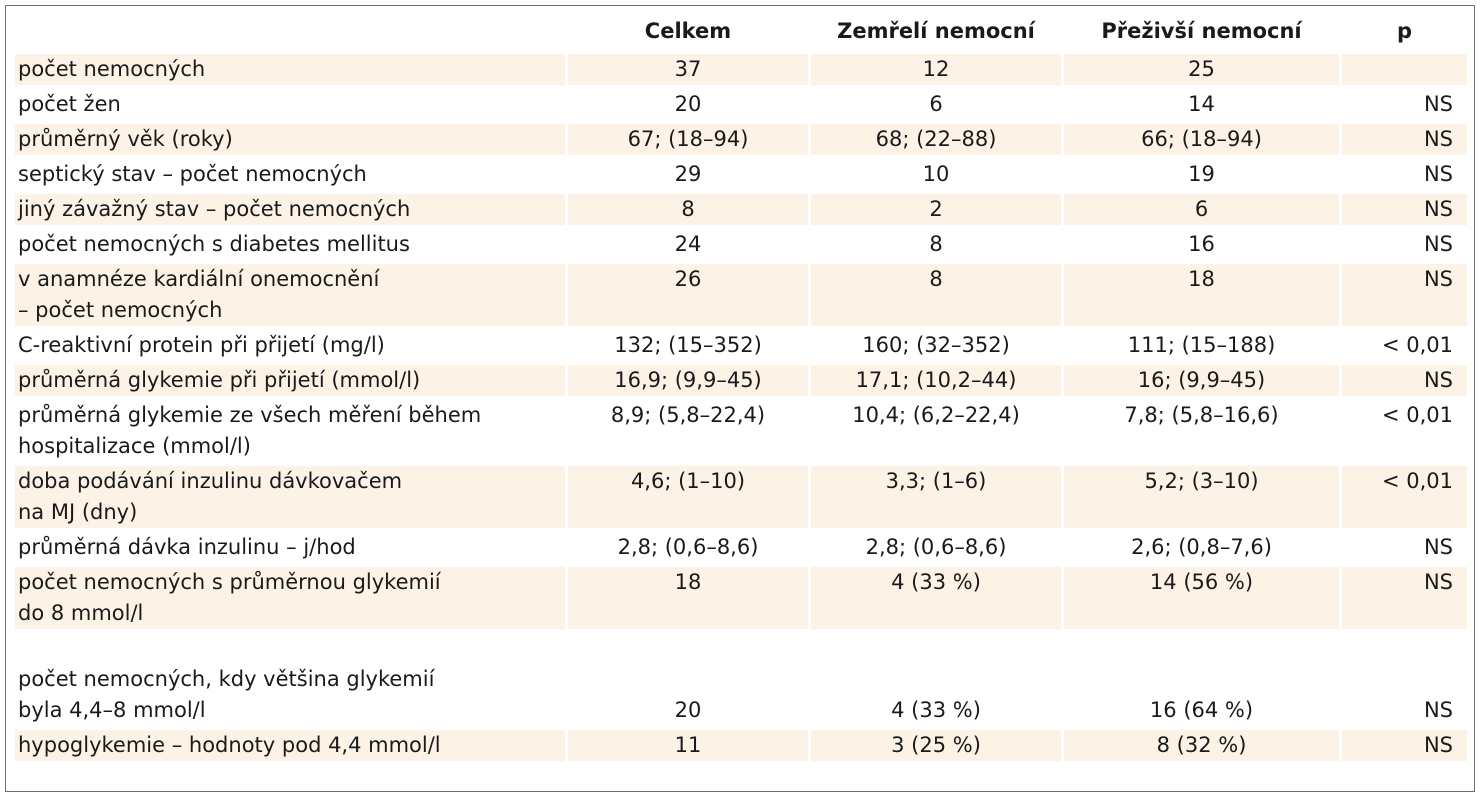 The width and height of the screenshot is (1483, 800). What do you see at coordinates (688, 415) in the screenshot?
I see `cell-total: 8,9; (5,8–22,4)` at bounding box center [688, 415].